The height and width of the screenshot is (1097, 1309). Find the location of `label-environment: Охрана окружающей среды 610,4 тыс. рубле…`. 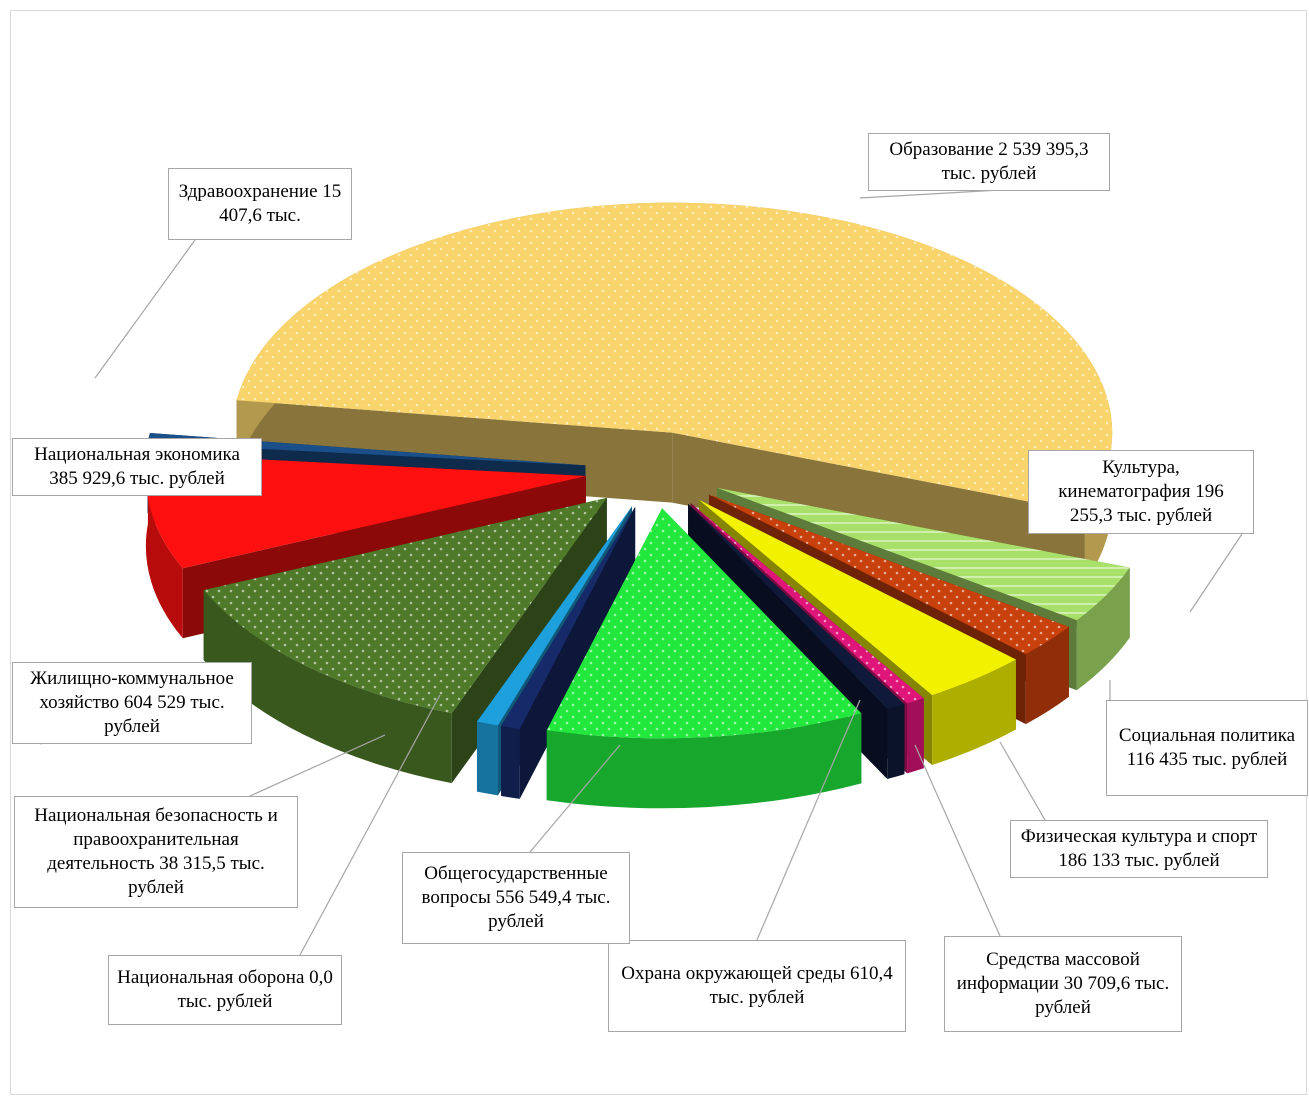

label-environment: Охрана окружающей среды 610,4 тыс. рубле… is located at coordinates (757, 986).